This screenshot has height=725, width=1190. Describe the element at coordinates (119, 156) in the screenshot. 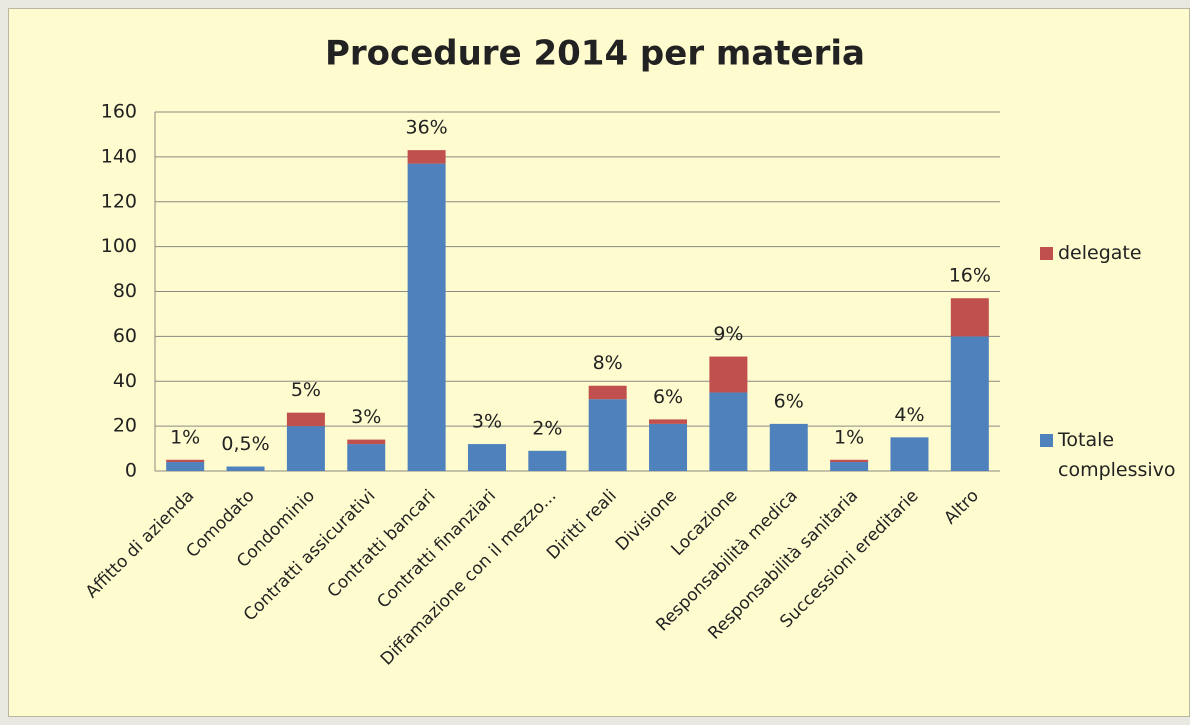

I see `y-tick-label: 140` at that location.